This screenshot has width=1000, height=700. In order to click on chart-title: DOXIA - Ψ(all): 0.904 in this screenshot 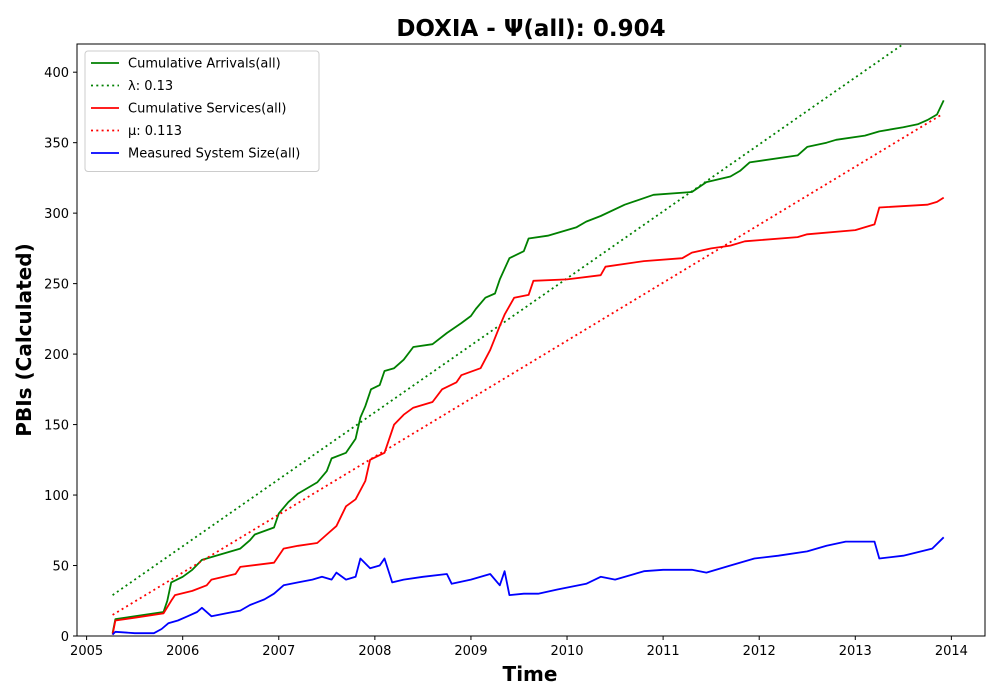, I will do `click(530, 29)`.